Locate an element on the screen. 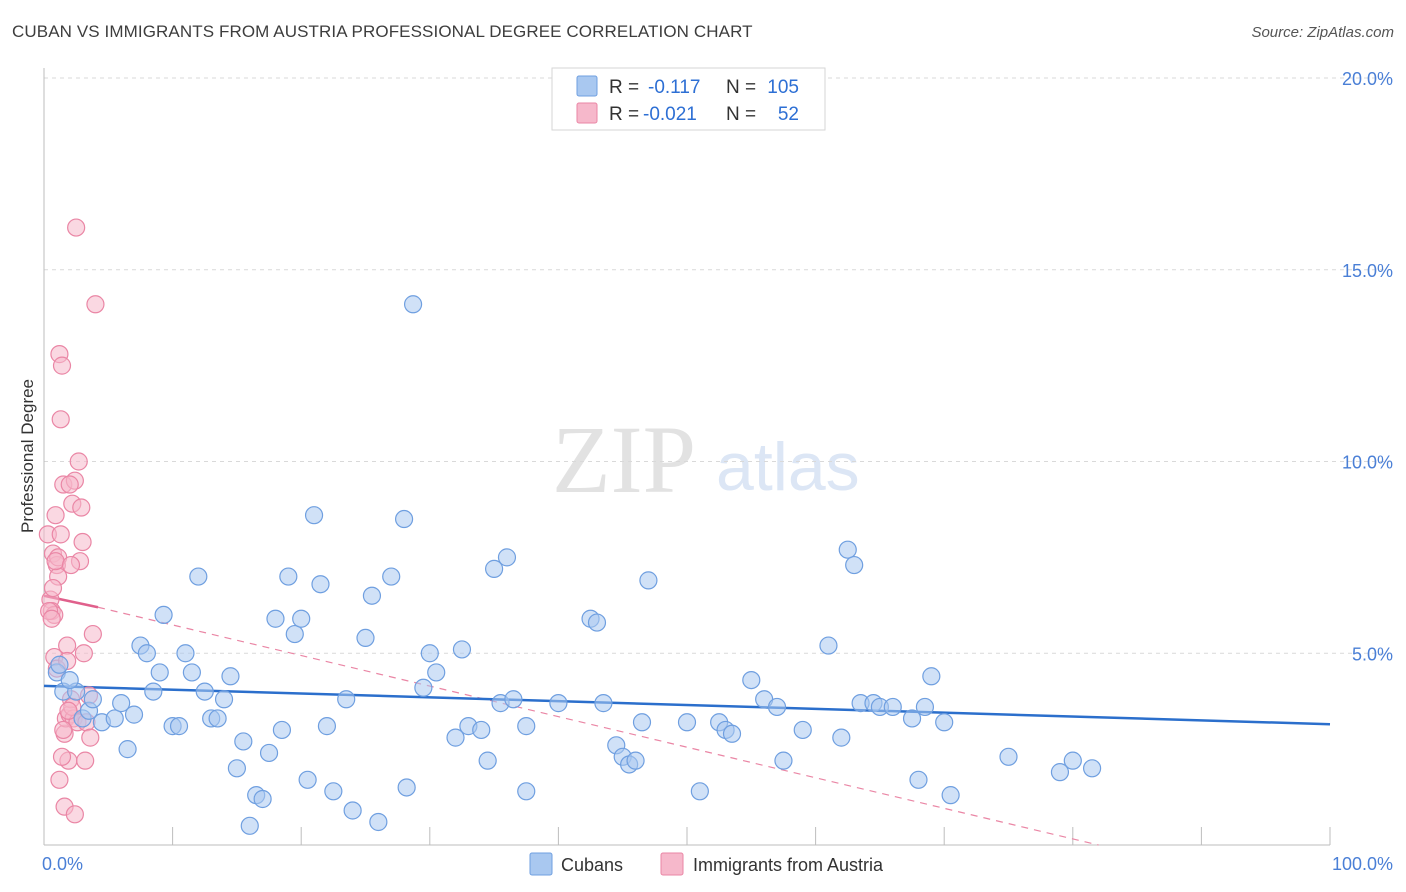 The height and width of the screenshot is (892, 1406). legend-n-value-2: 52 is located at coordinates (788, 114).